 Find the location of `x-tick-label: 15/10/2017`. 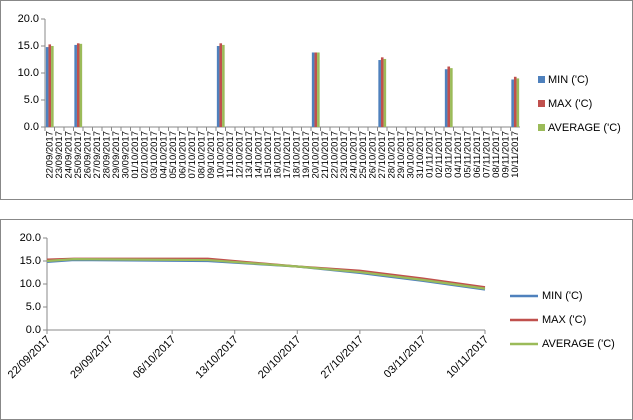

x-tick-label: 15/10/2017 is located at coordinates (268, 155).